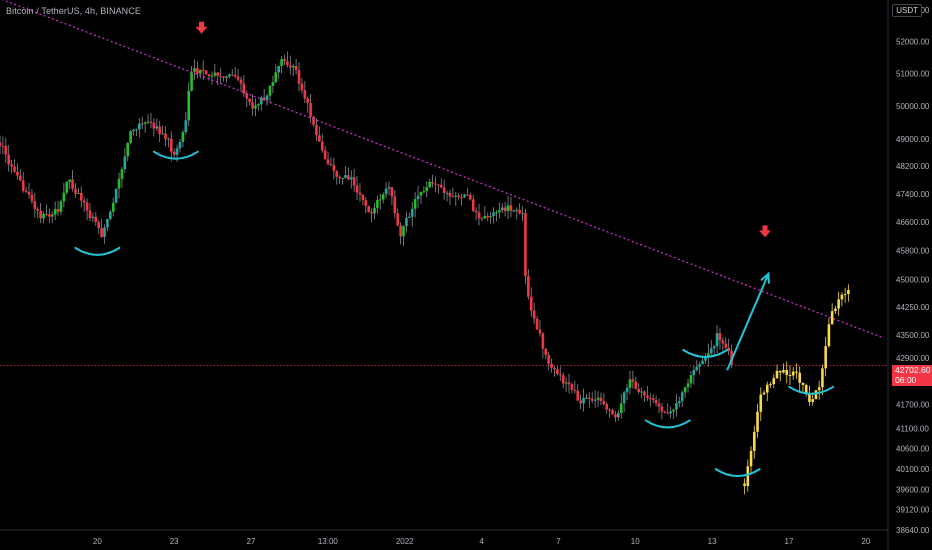 The height and width of the screenshot is (550, 932). What do you see at coordinates (765, 231) in the screenshot?
I see `down-arrow-icon` at bounding box center [765, 231].